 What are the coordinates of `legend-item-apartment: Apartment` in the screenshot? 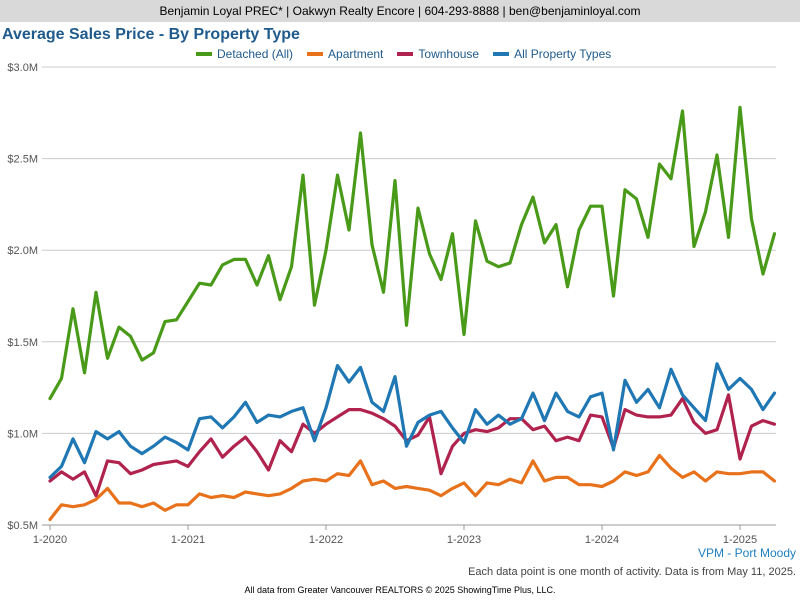 It's located at (345, 54).